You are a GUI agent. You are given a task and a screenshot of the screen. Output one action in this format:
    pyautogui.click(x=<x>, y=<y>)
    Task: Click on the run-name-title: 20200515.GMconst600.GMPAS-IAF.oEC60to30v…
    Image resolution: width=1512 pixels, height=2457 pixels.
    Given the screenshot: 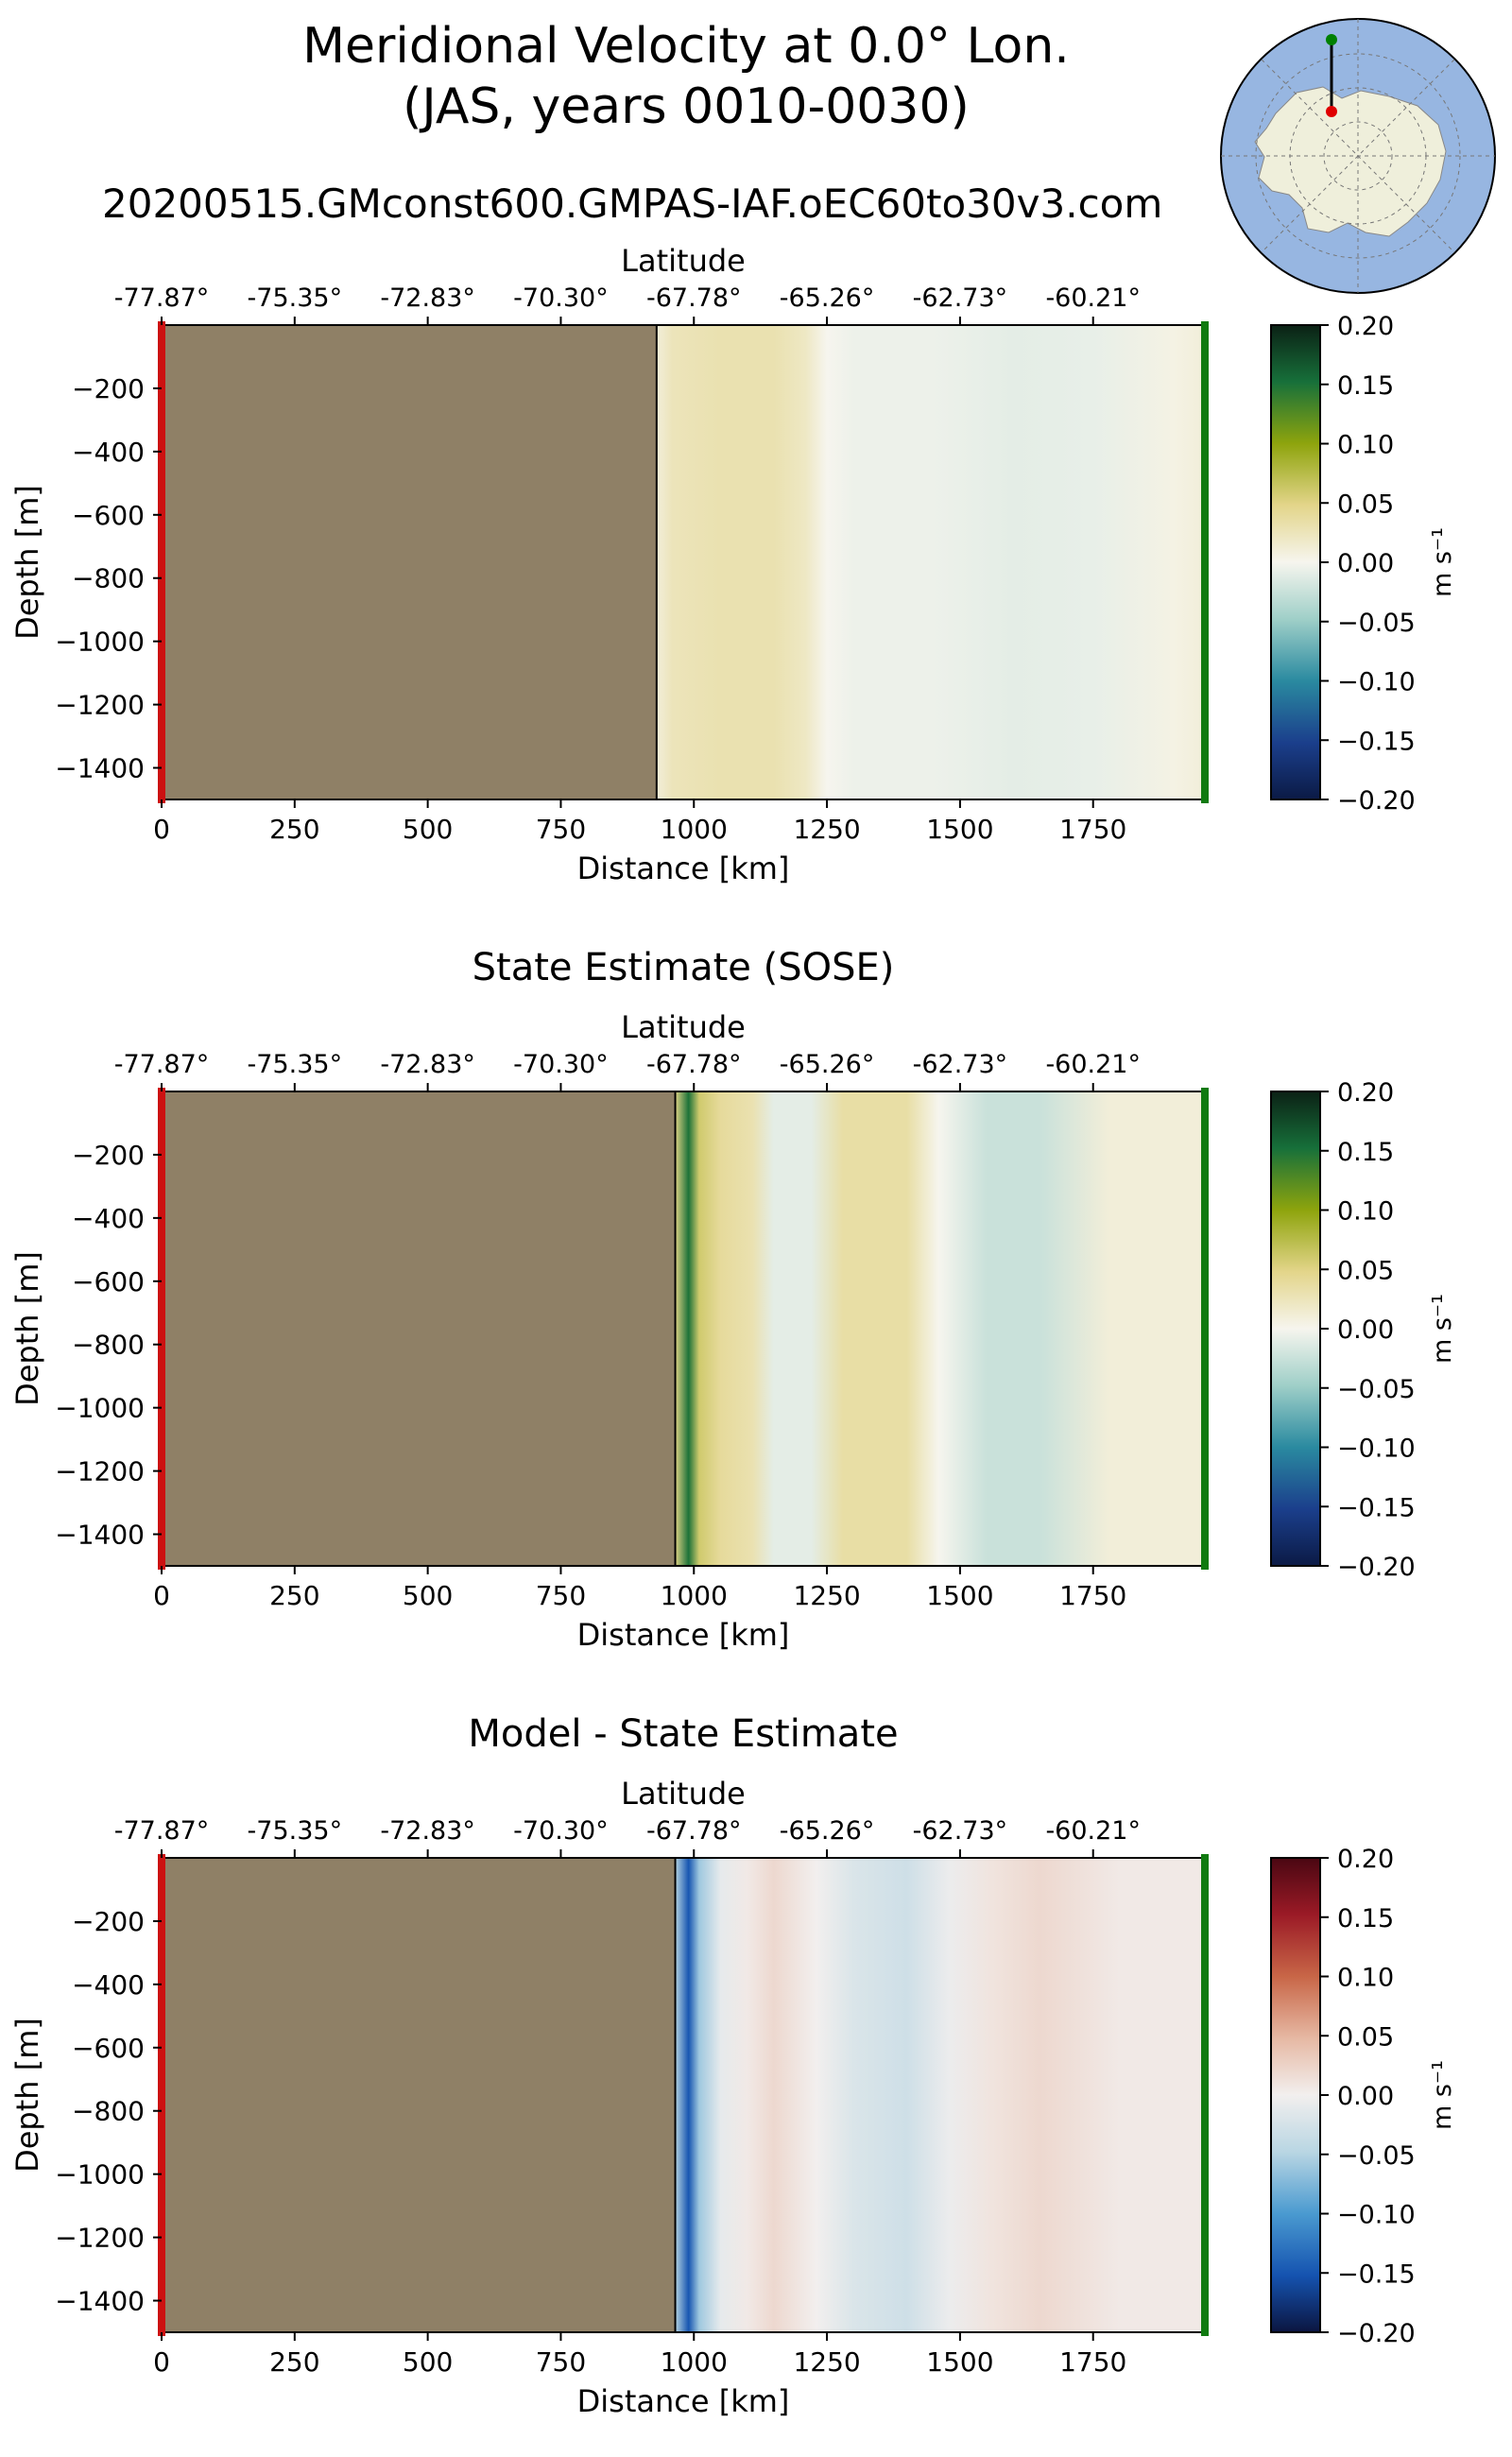 What is the action you would take?
    pyautogui.click(x=632, y=203)
    